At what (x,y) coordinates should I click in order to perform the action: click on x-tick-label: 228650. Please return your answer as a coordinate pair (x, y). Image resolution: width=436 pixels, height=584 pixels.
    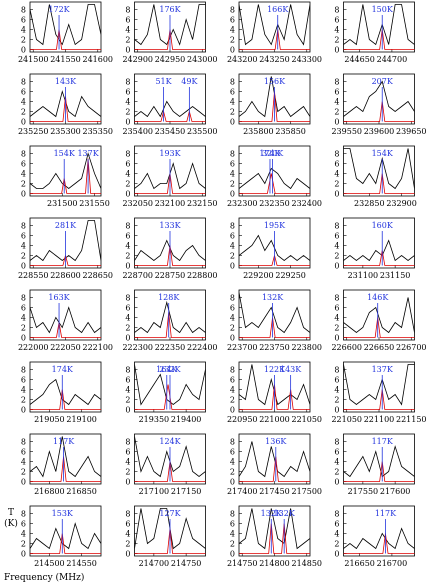
    Looking at the image, I should click on (97, 275).